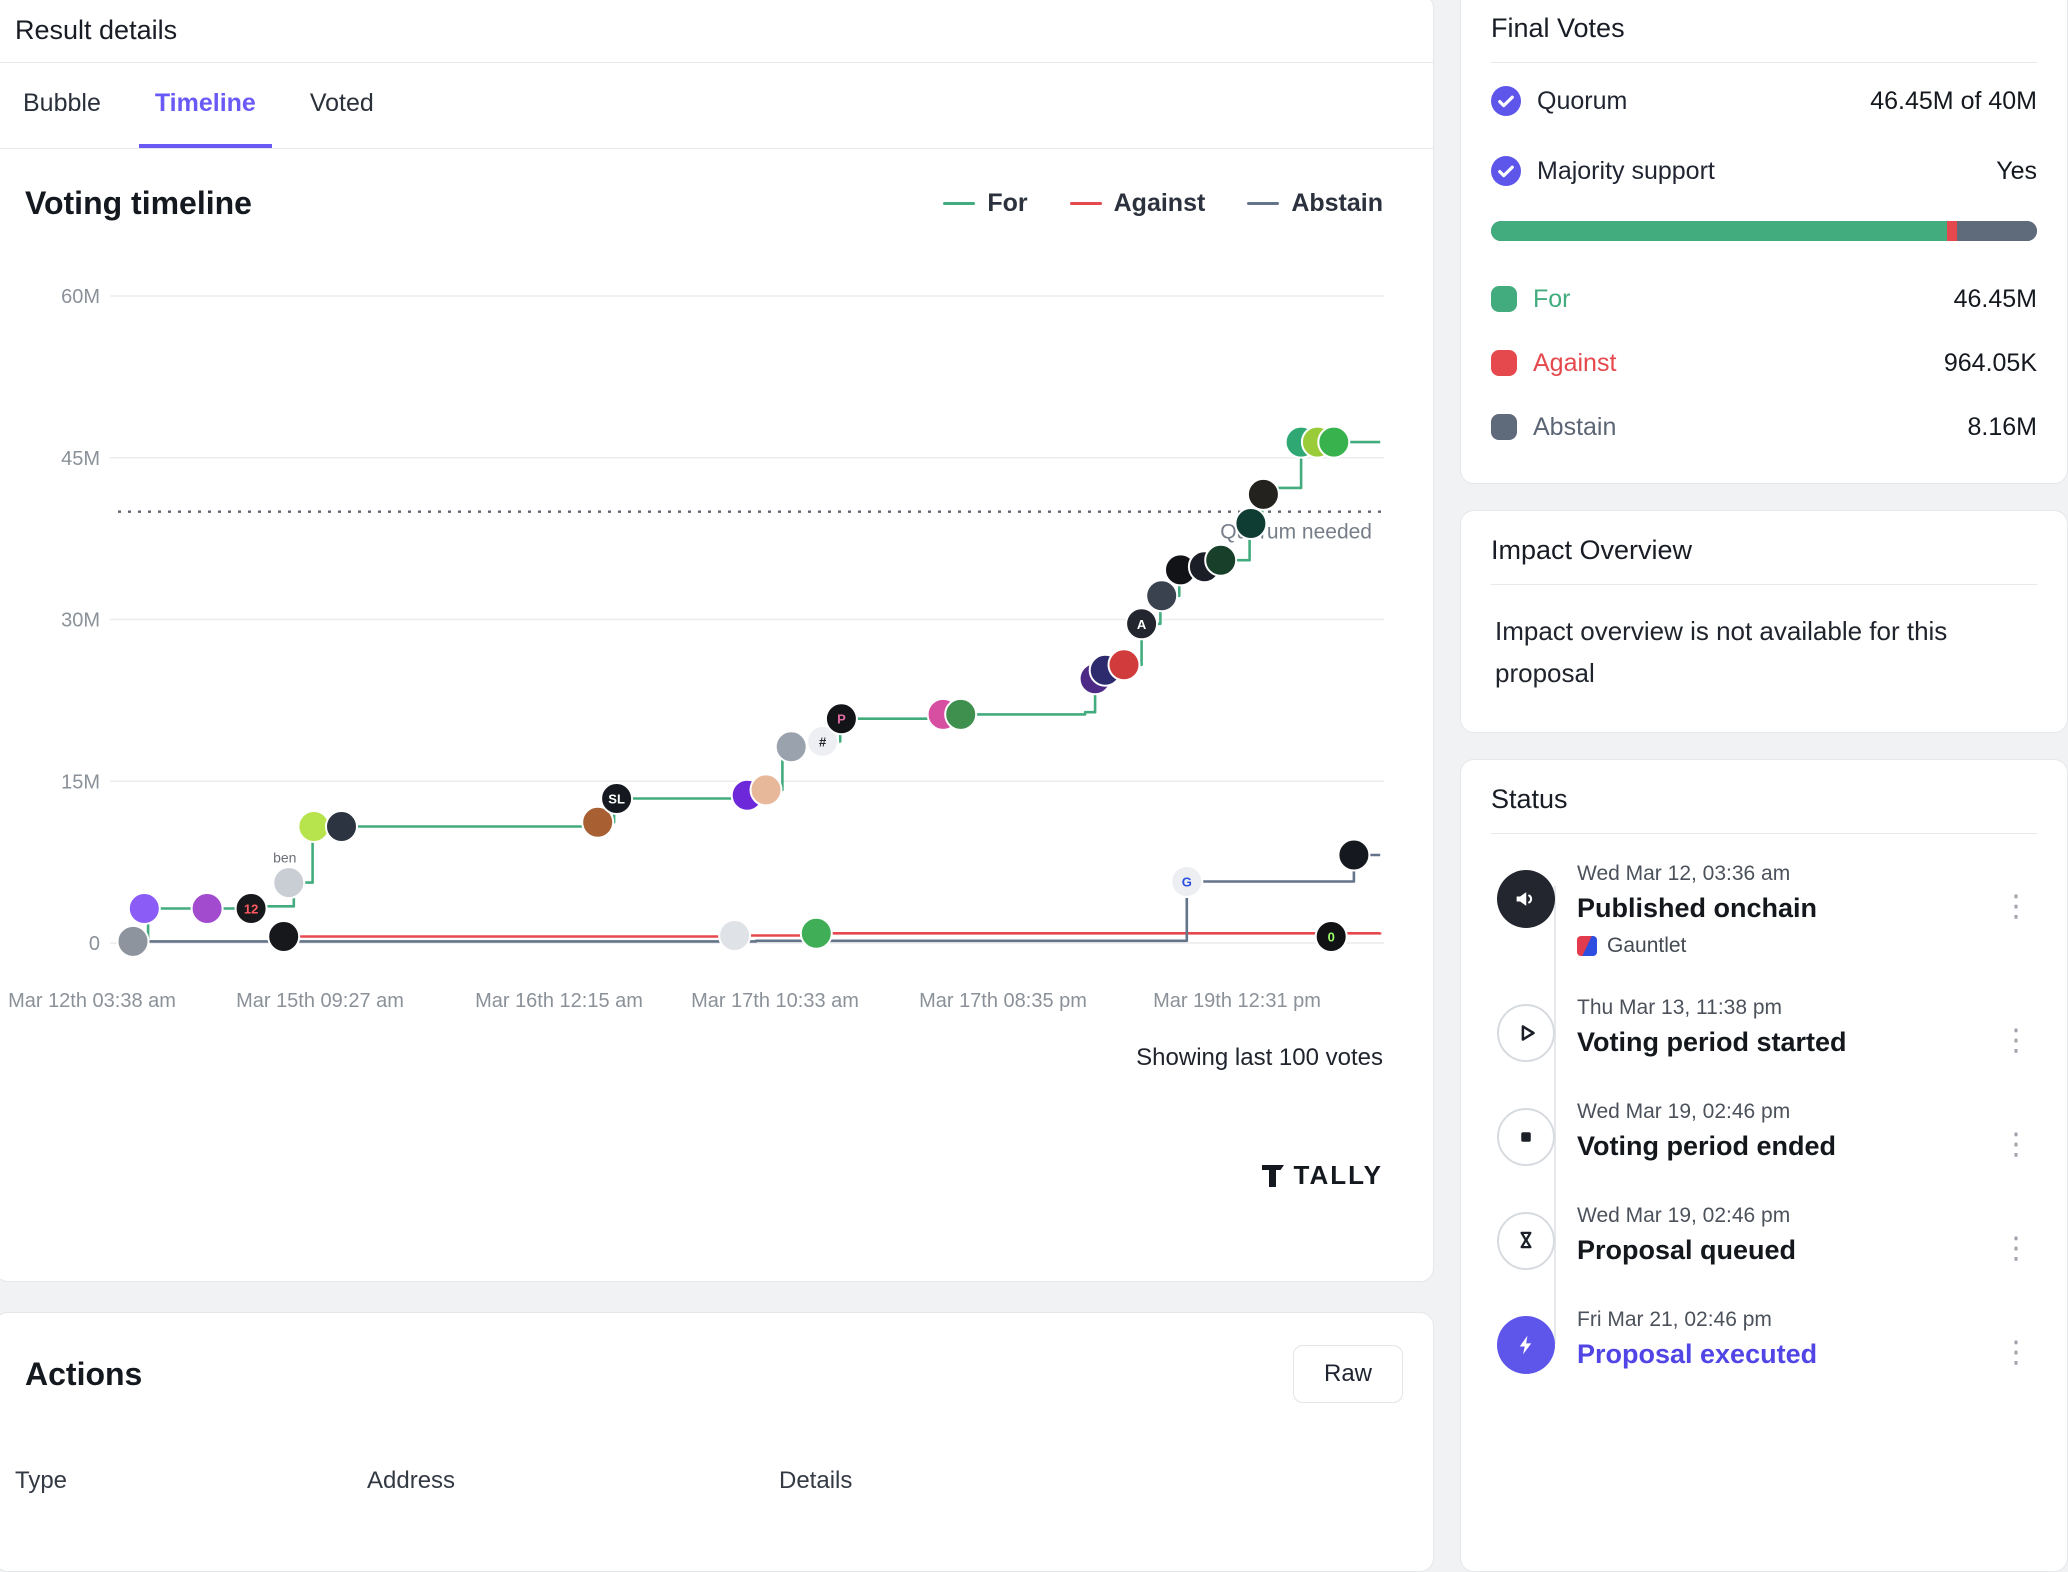 Image resolution: width=2068 pixels, height=1572 pixels. I want to click on chart-header: Voting timeline For Against Abstain, so click(716, 190).